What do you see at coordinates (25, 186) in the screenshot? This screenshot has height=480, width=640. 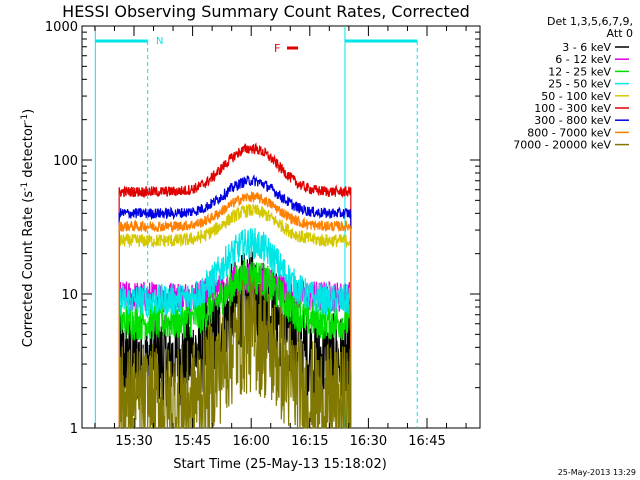 I see `ylabel-sup1: -1` at bounding box center [25, 186].